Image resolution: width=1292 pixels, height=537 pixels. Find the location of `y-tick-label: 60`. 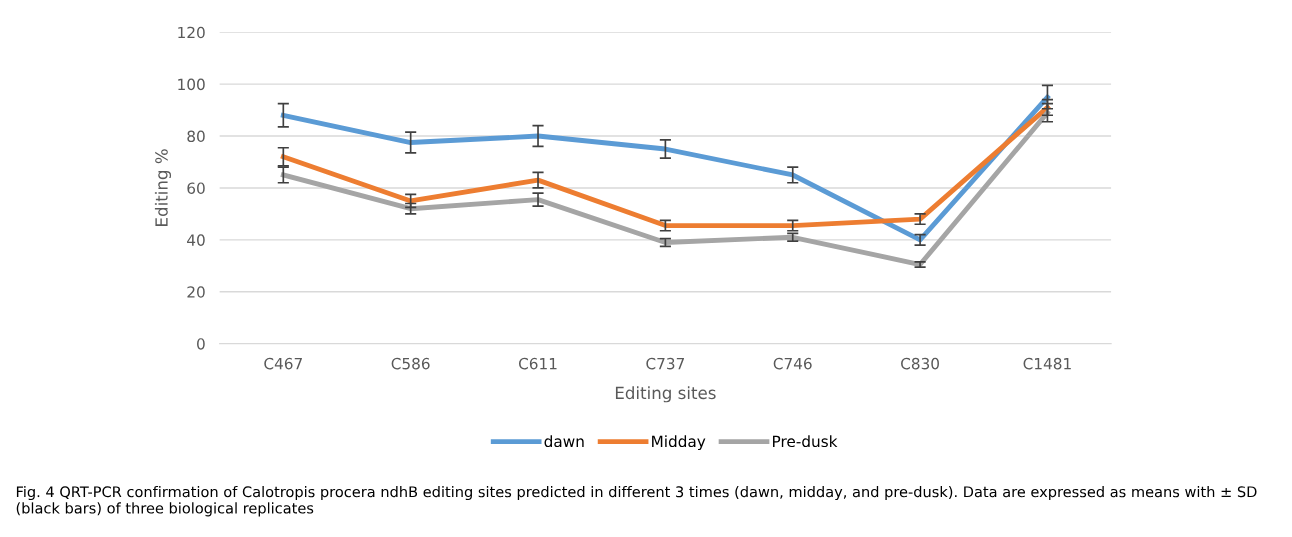

y-tick-label: 60 is located at coordinates (196, 188).